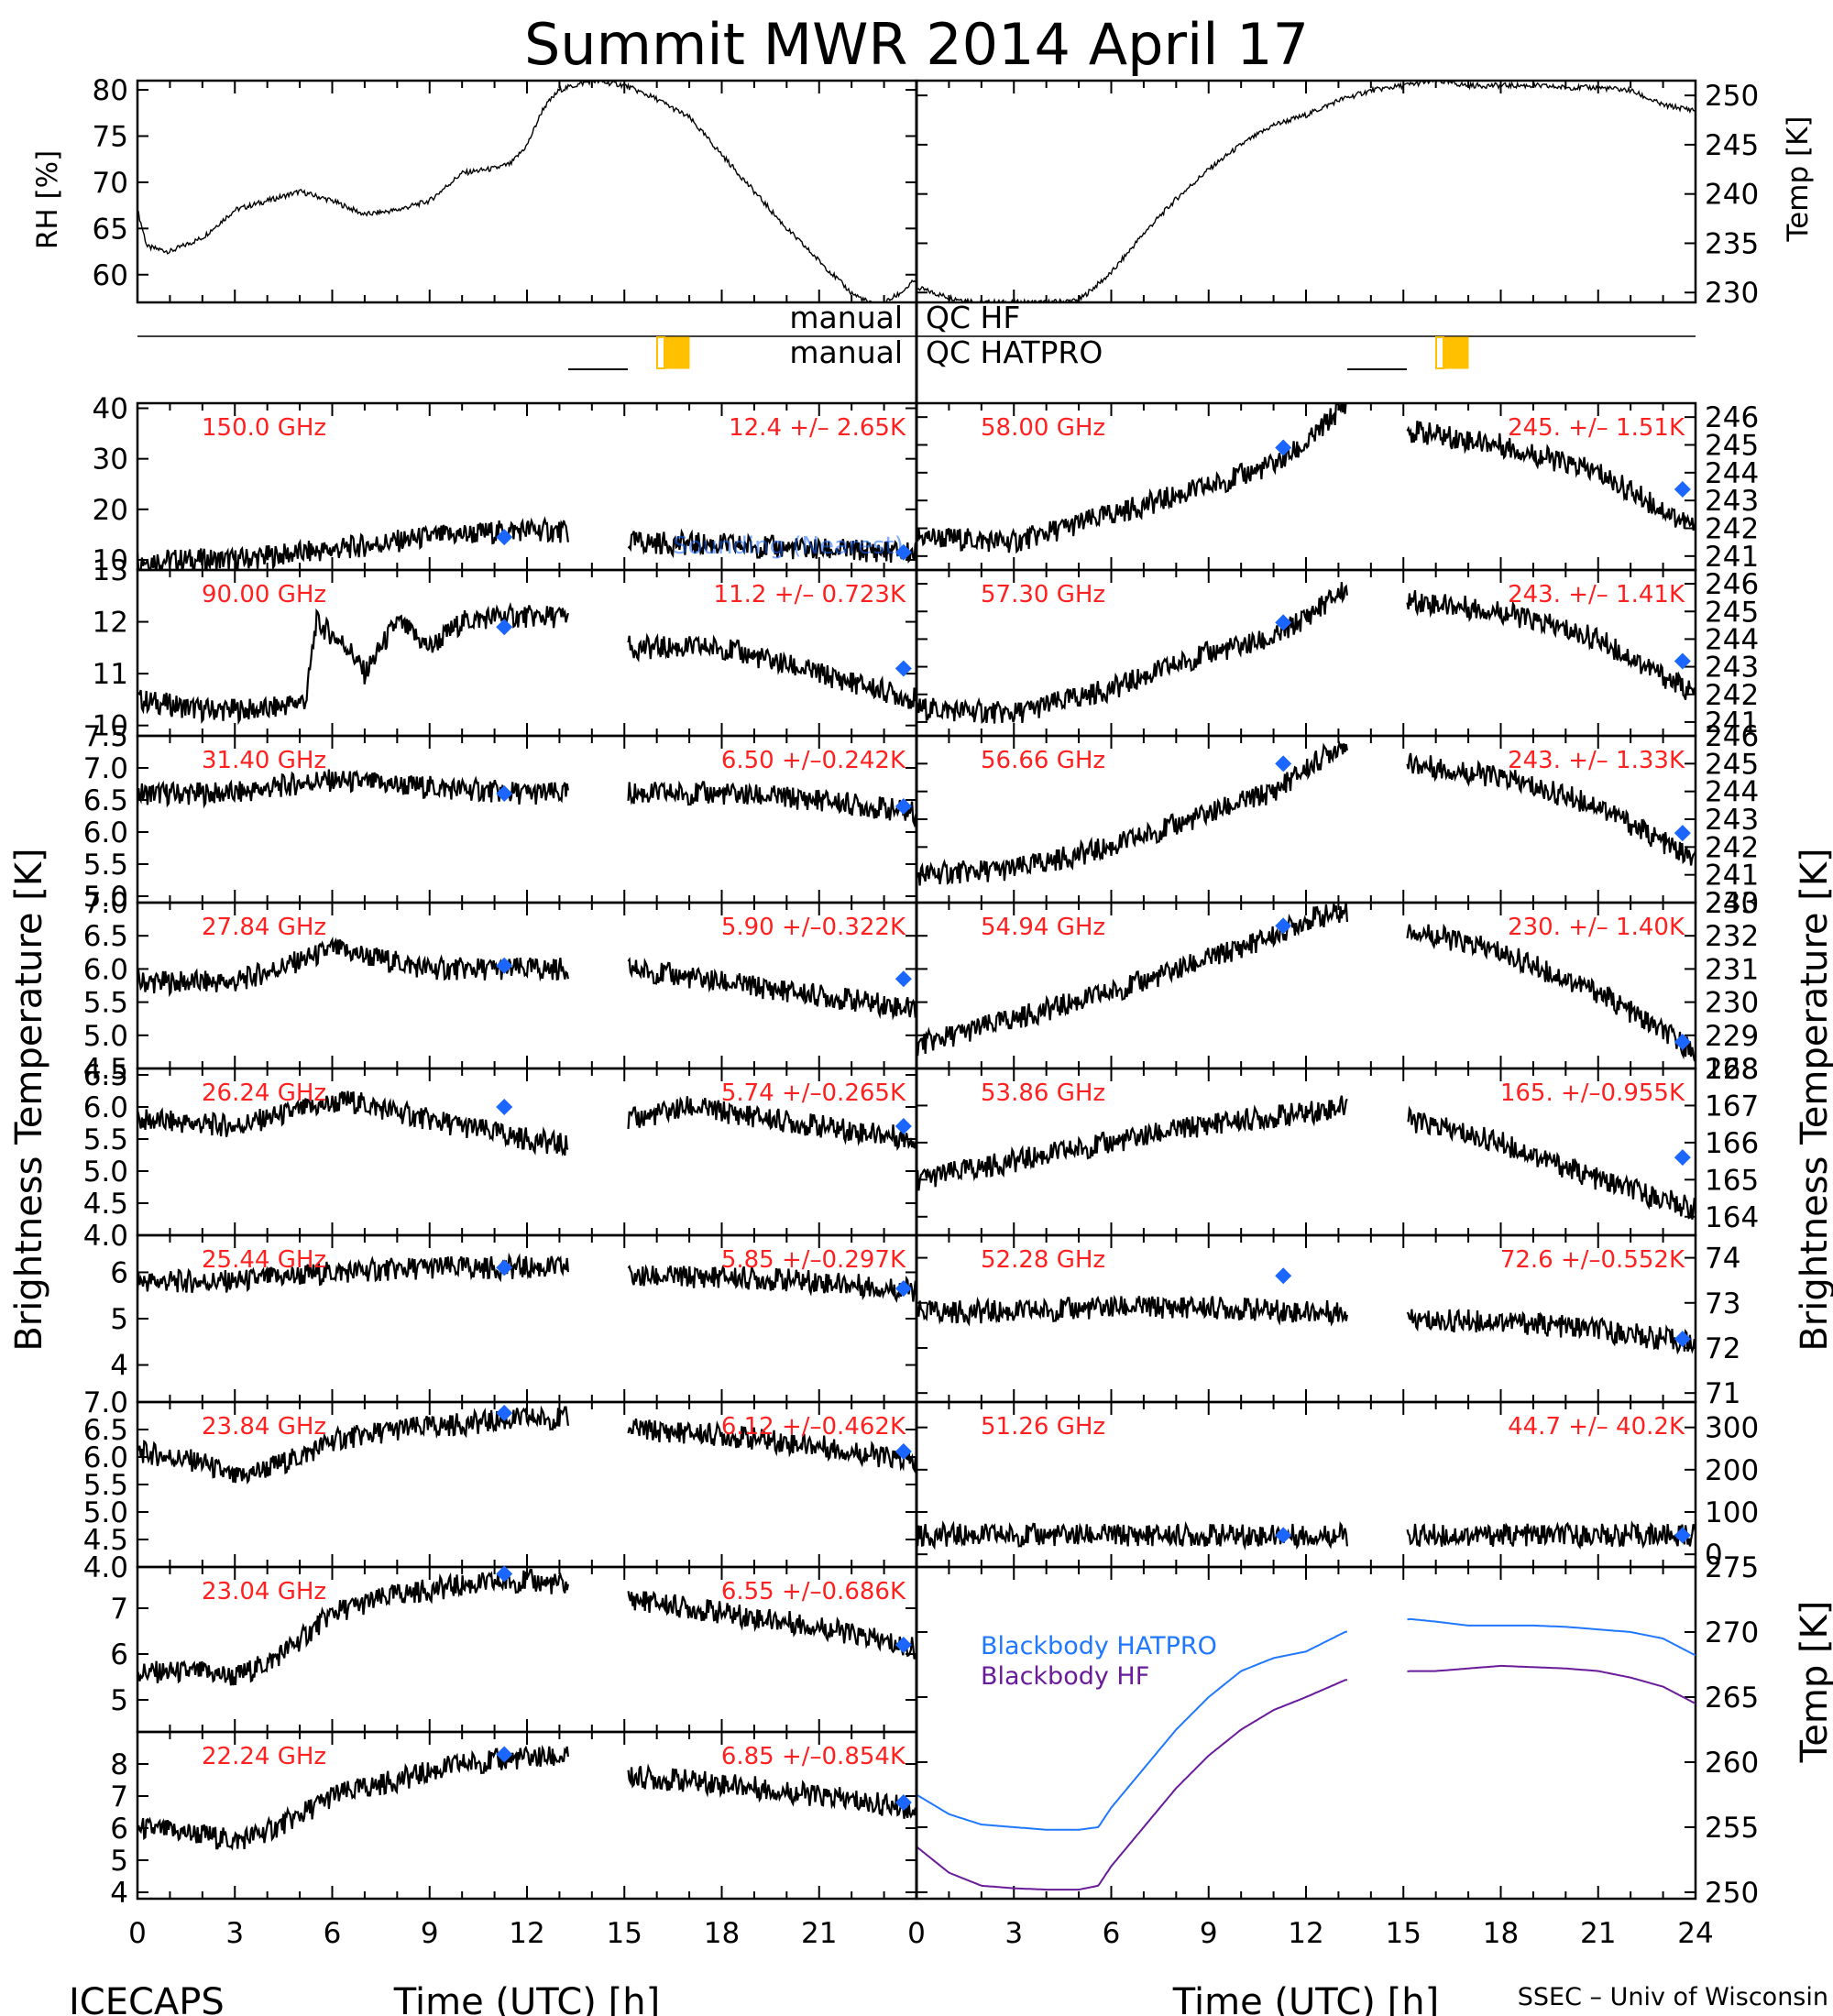  Describe the element at coordinates (813, 1591) in the screenshot. I see `stat-label: 6.55 +/–0.686K` at that location.